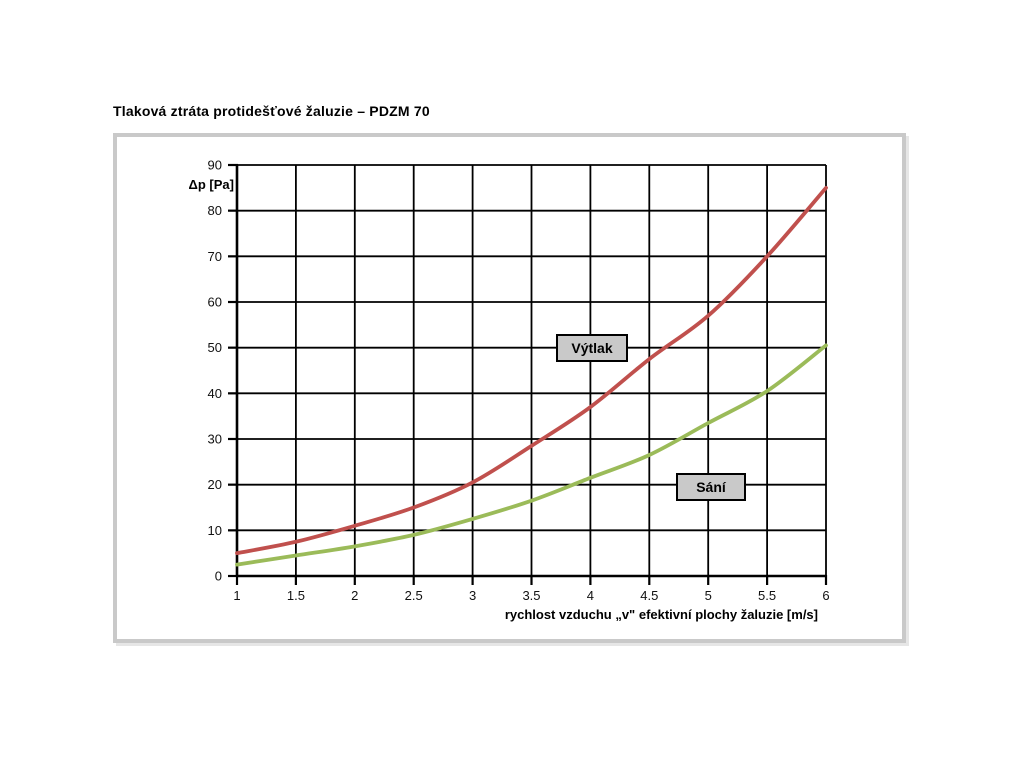 This screenshot has height=768, width=1024. I want to click on x-tick-label: 5, so click(708, 595).